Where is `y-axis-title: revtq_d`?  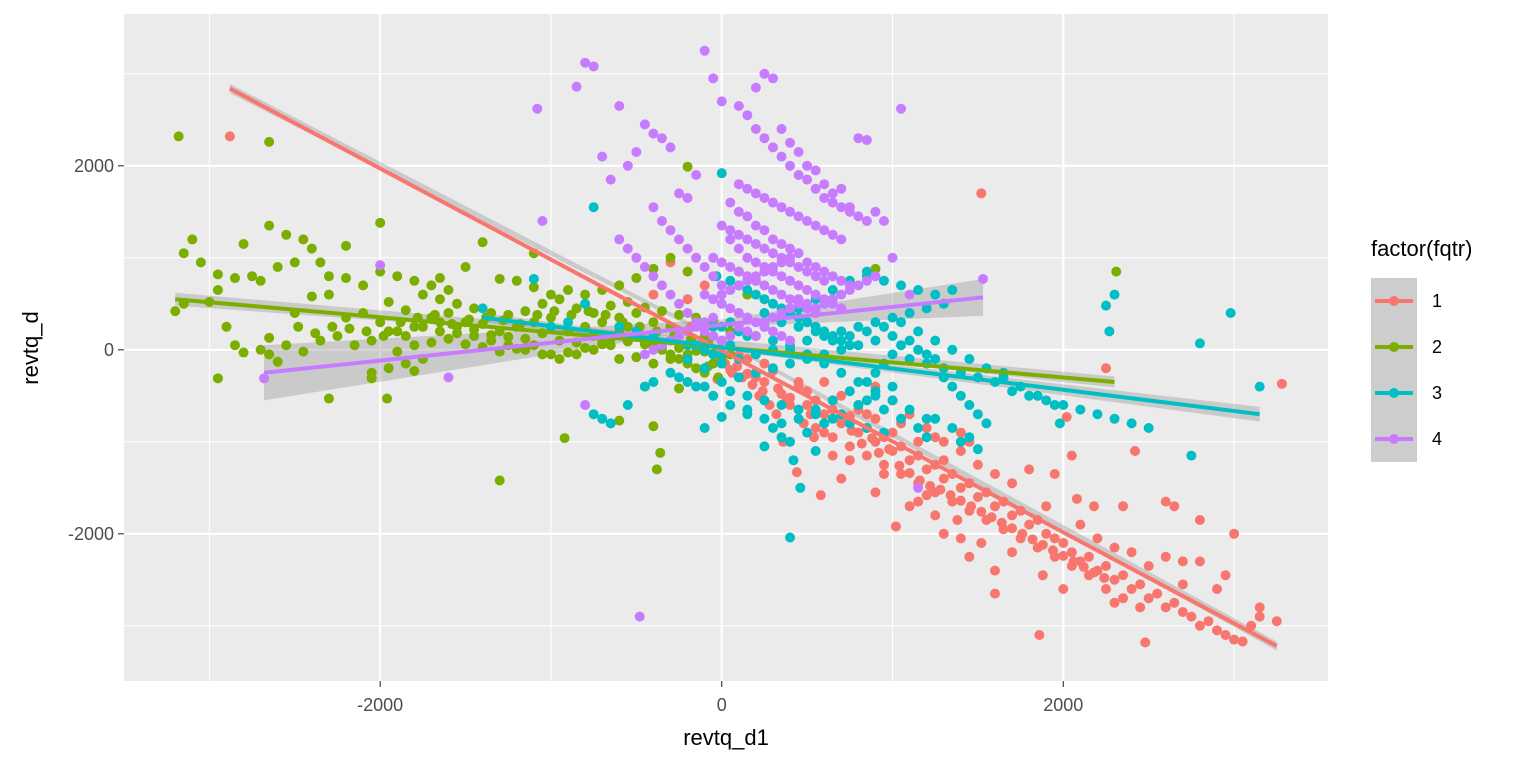 y-axis-title: revtq_d is located at coordinates (30, 347).